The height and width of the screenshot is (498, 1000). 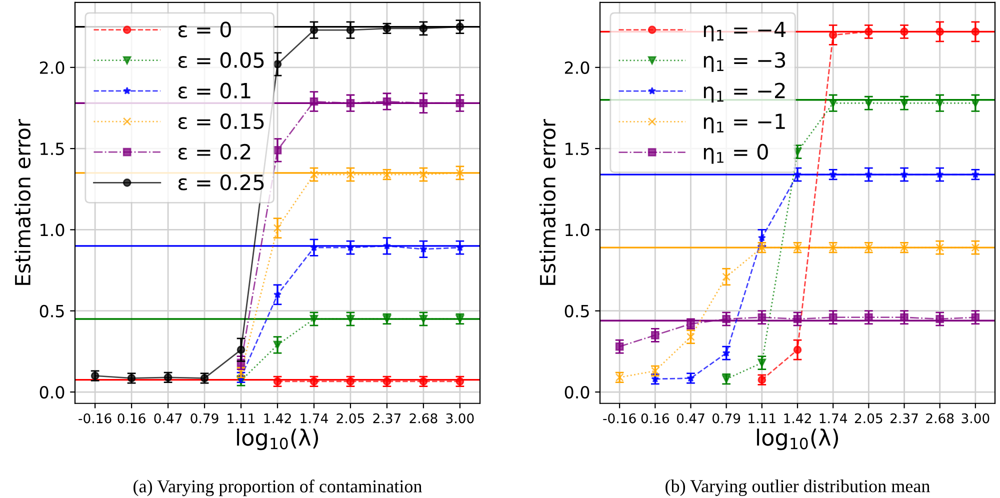 What do you see at coordinates (204, 30) in the screenshot?
I see `legend-label: ε = 0` at bounding box center [204, 30].